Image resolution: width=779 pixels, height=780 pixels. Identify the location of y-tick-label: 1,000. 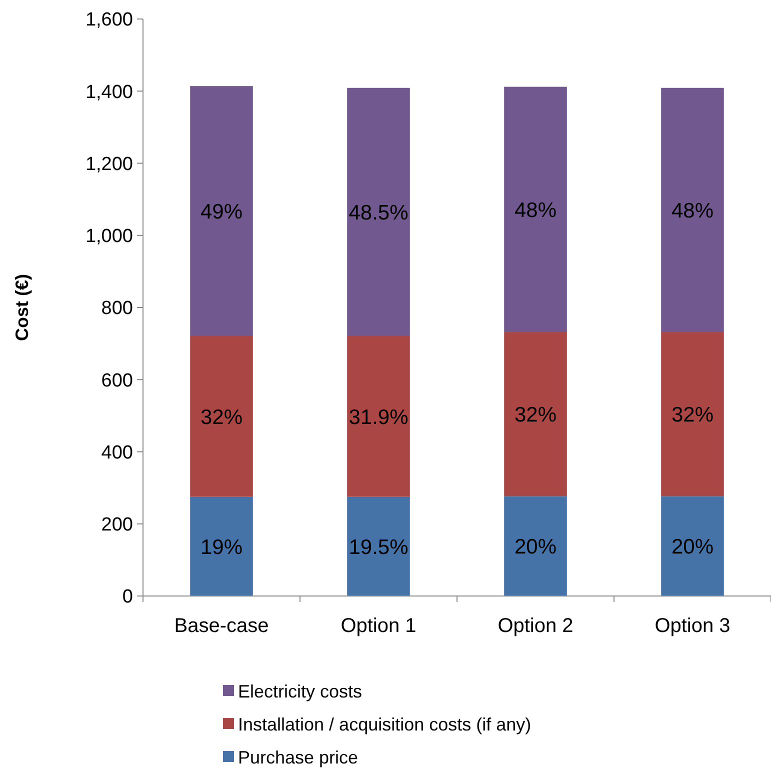
(109, 237).